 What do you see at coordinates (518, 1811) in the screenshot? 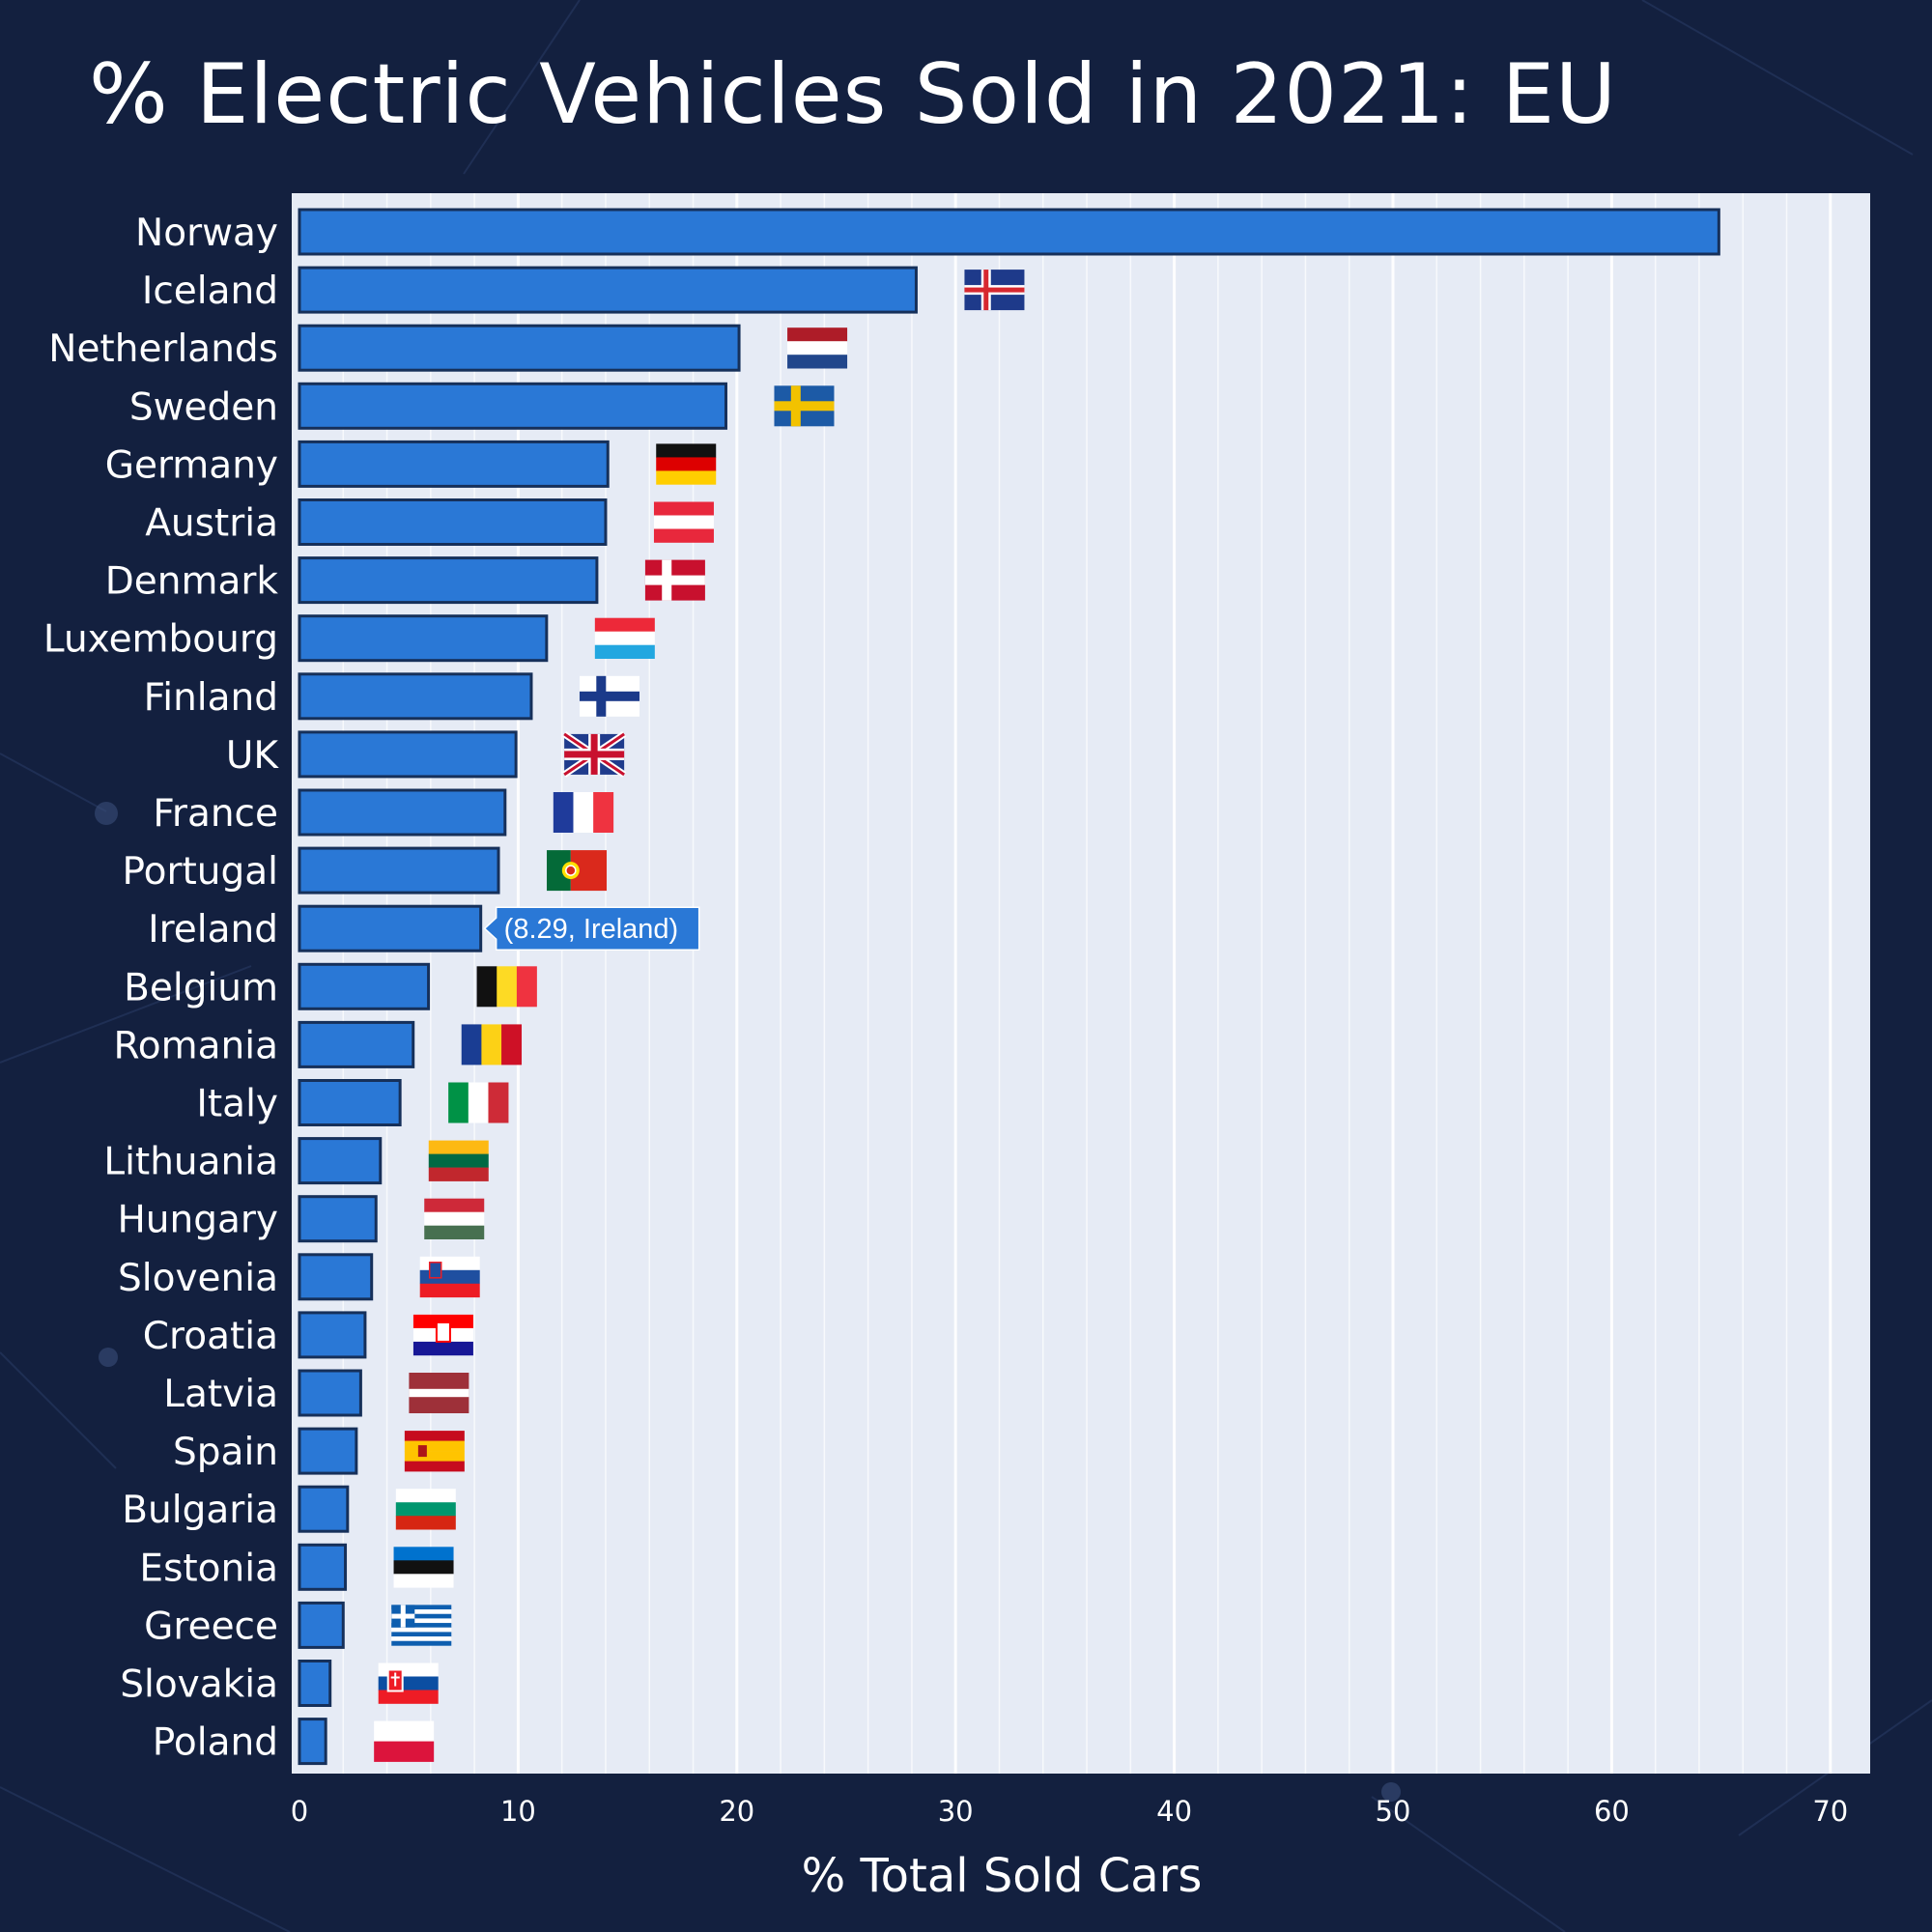
I see `x-tick-label: 10` at bounding box center [518, 1811].